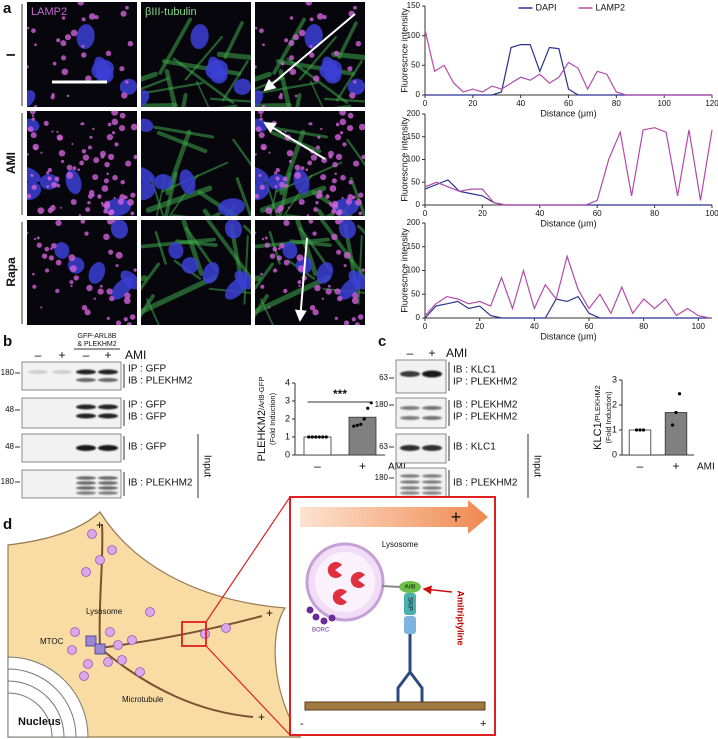 The width and height of the screenshot is (718, 739). What do you see at coordinates (9, 446) in the screenshot?
I see `mw-marker: 48` at bounding box center [9, 446].